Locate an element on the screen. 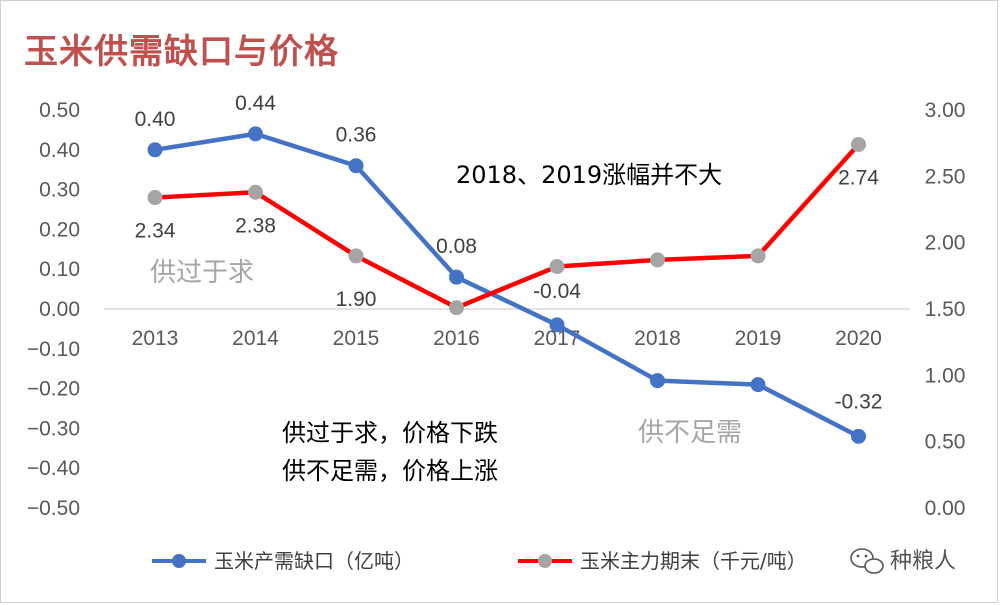  annotation-shortage: 供不足需 is located at coordinates (690, 433).